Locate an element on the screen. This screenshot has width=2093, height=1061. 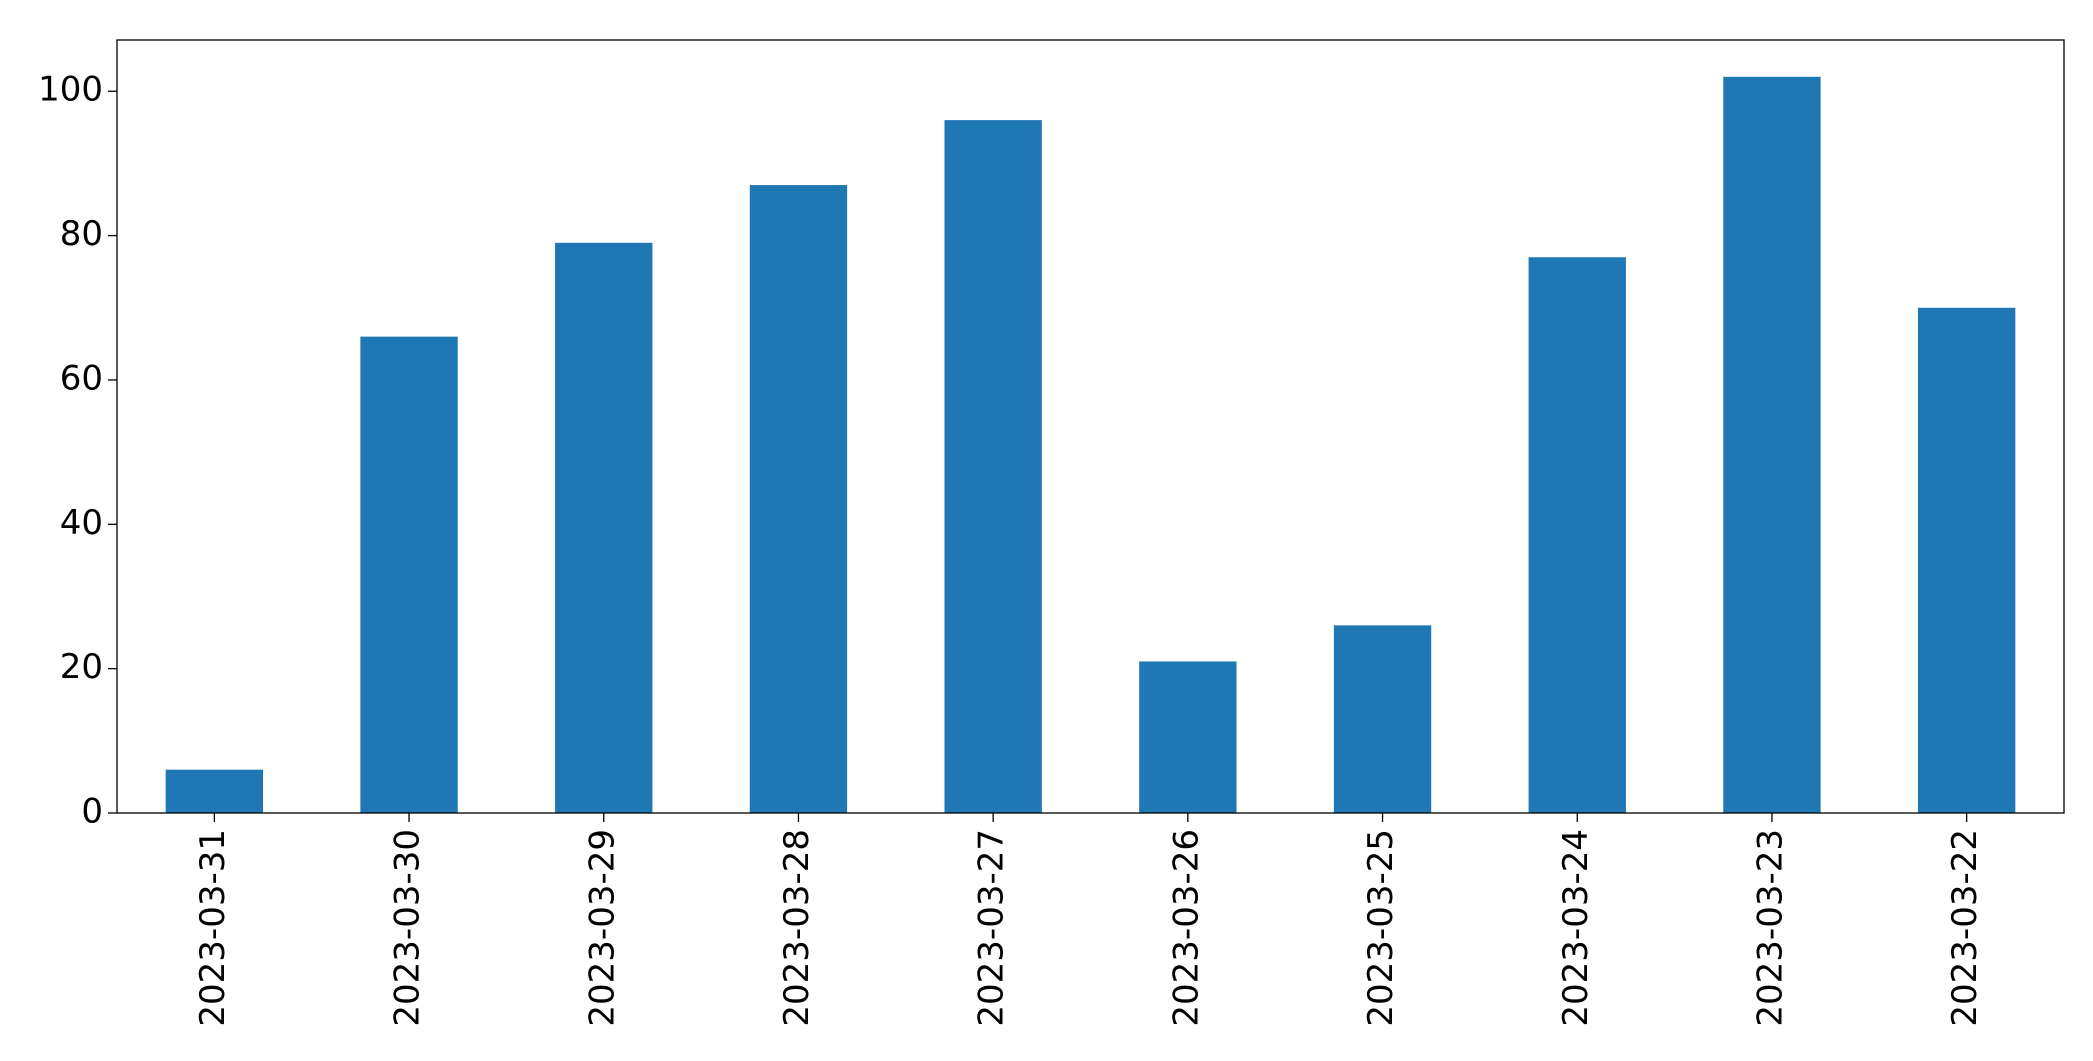
y-tick-label: 80 is located at coordinates (81, 234).